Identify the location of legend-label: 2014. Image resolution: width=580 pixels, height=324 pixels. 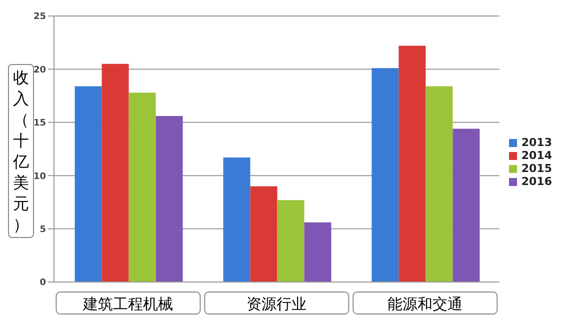
(536, 155).